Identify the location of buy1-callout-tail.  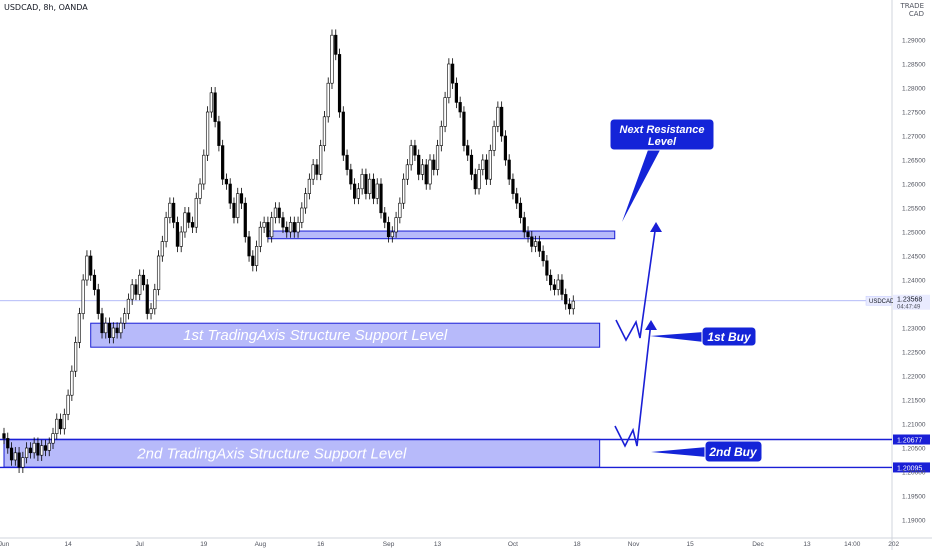
(677, 337).